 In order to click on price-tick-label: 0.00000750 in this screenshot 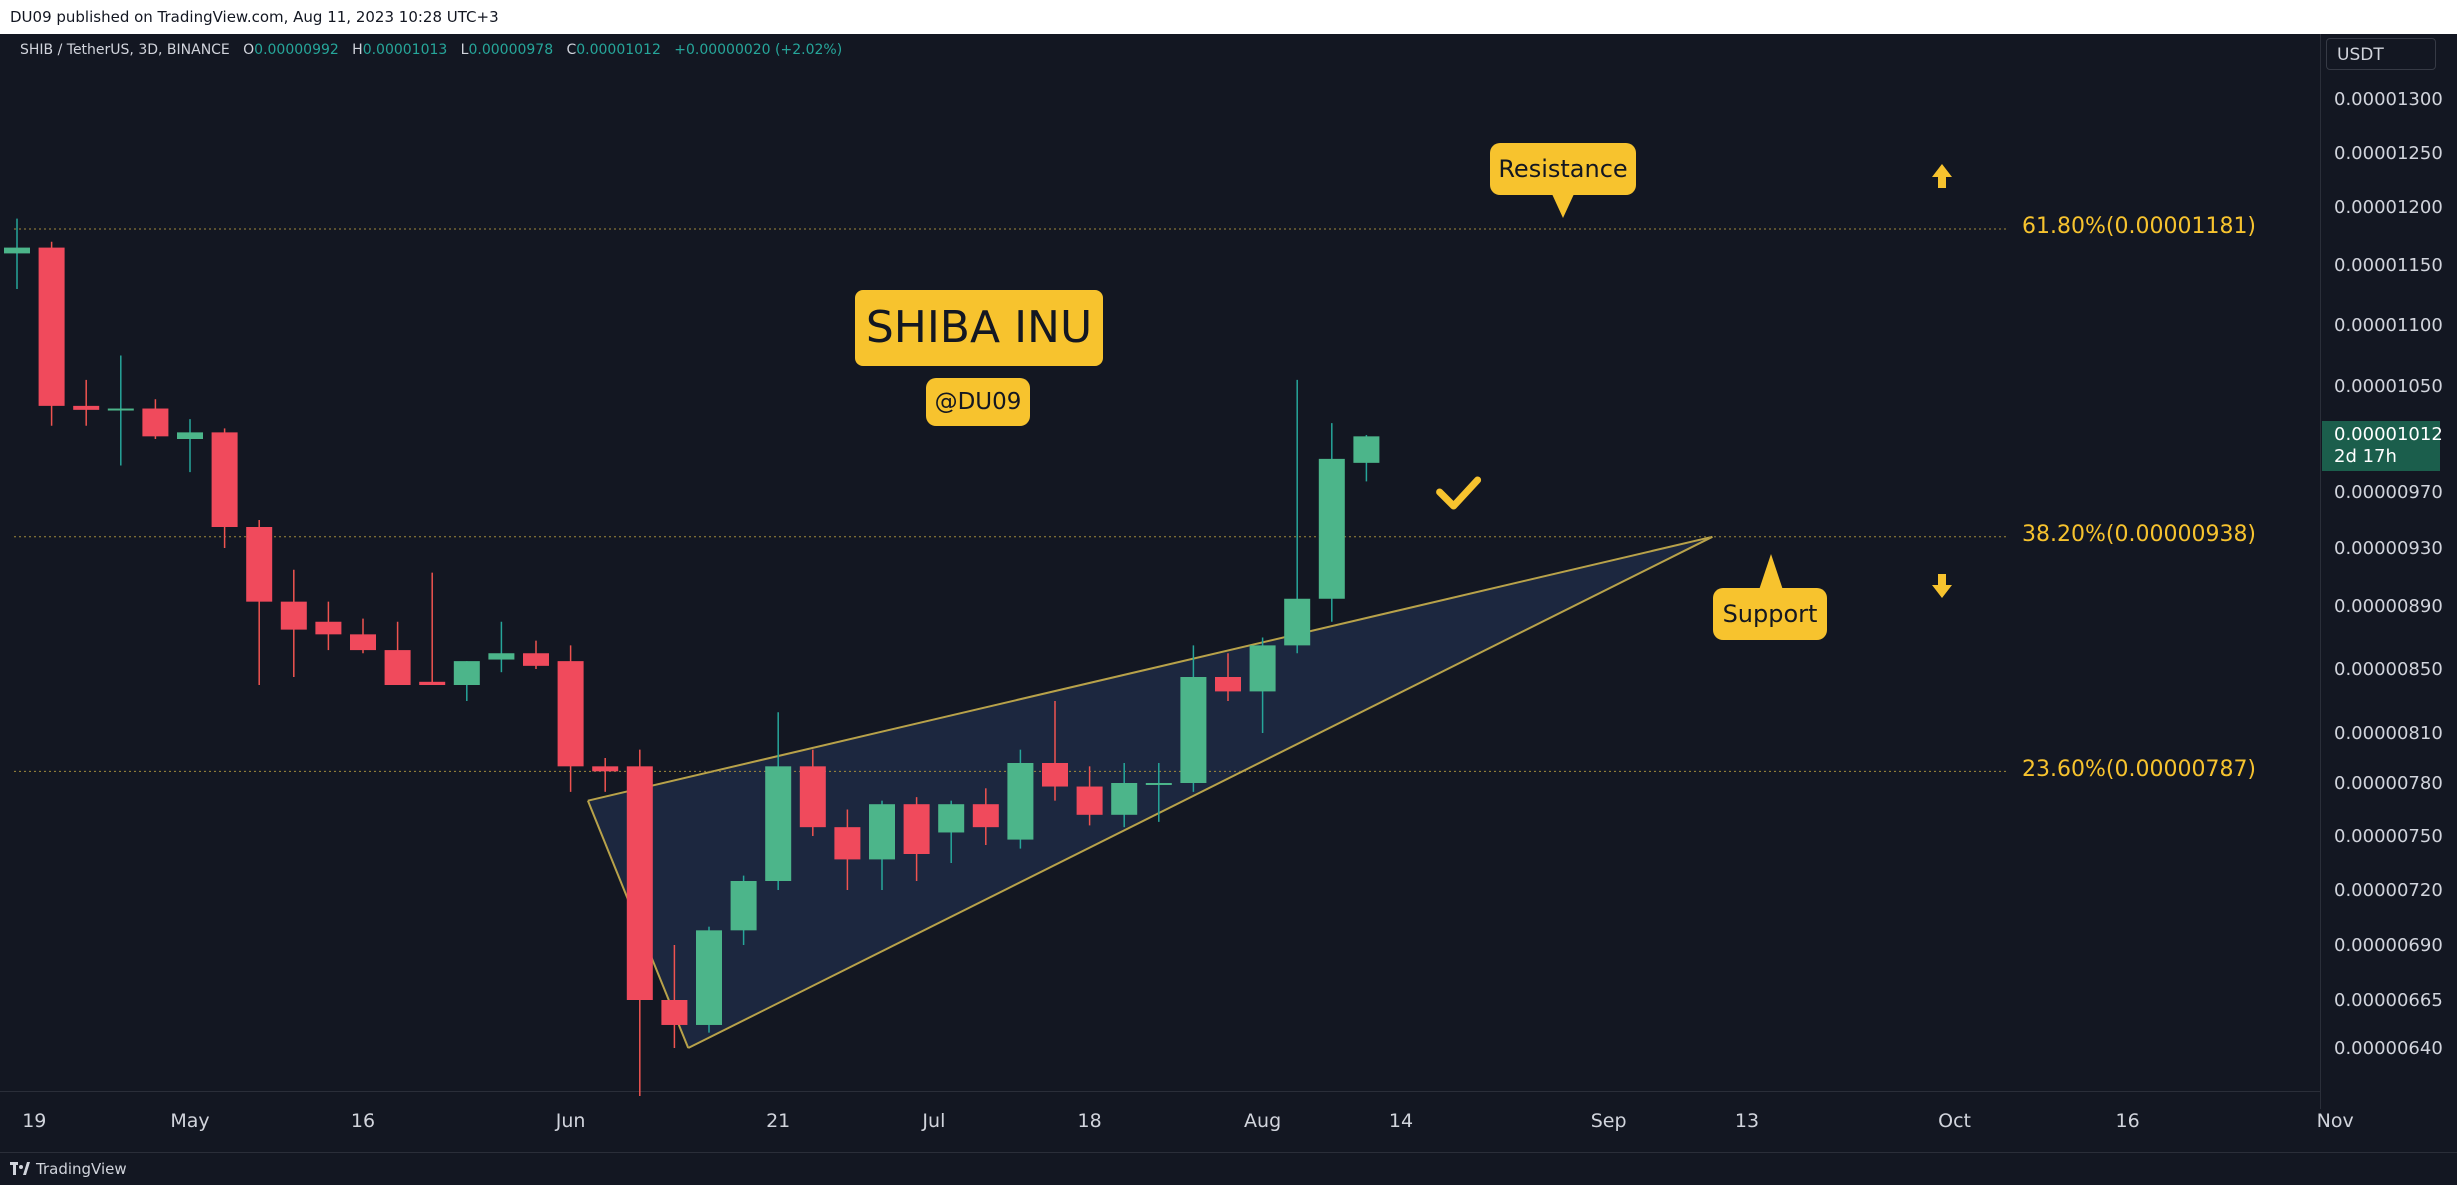, I will do `click(2388, 836)`.